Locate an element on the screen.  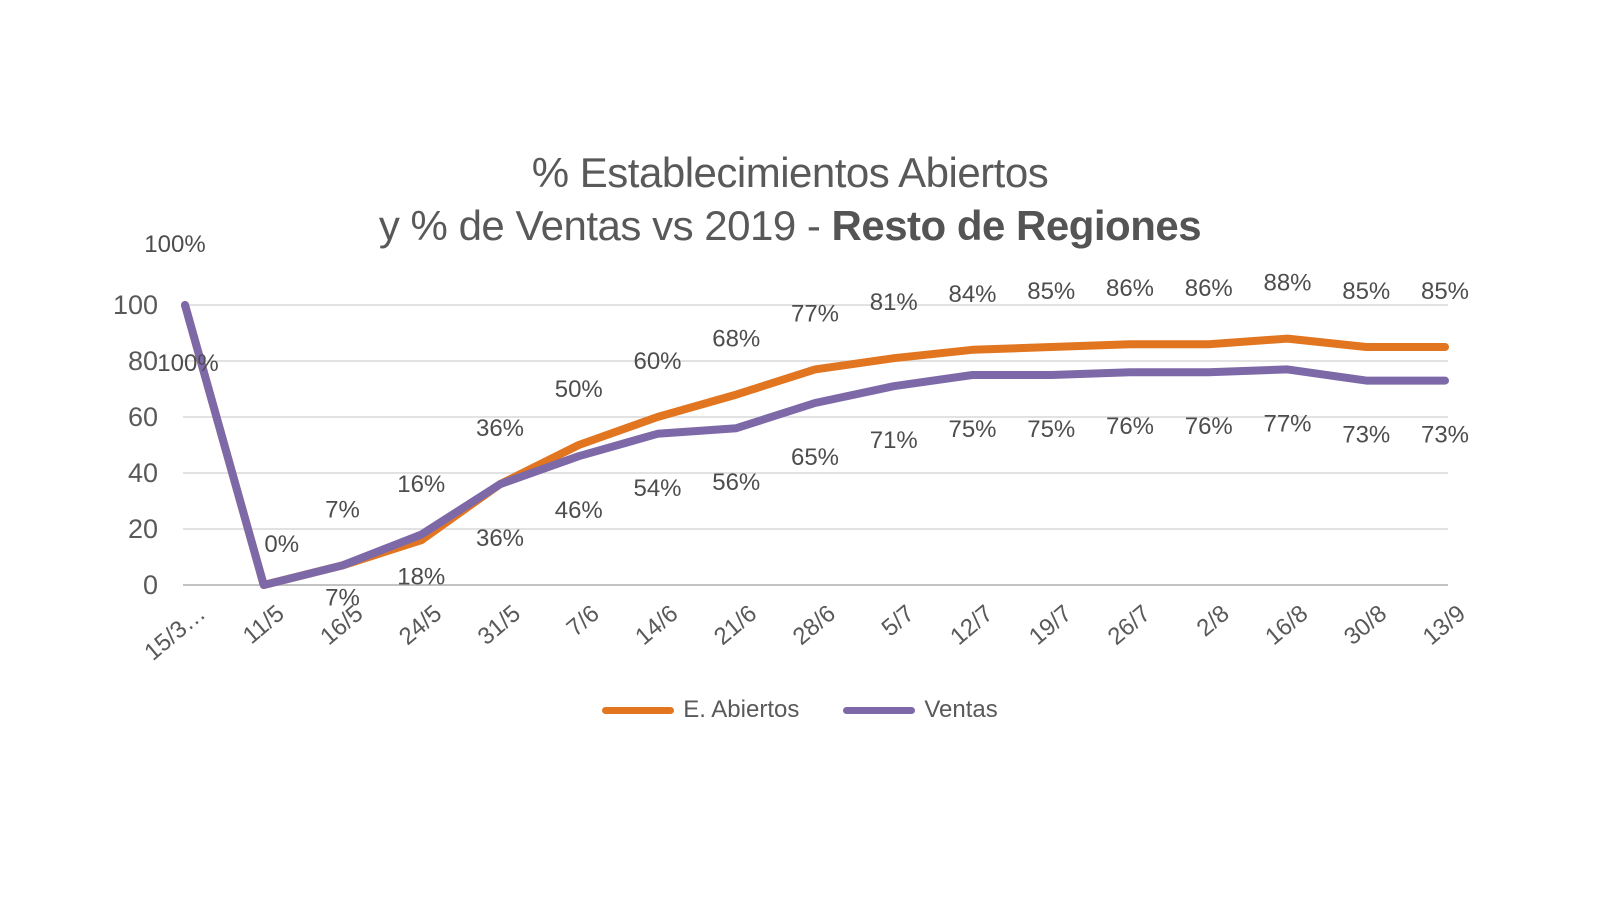
x-tick-label: 7/6 is located at coordinates (583, 621).